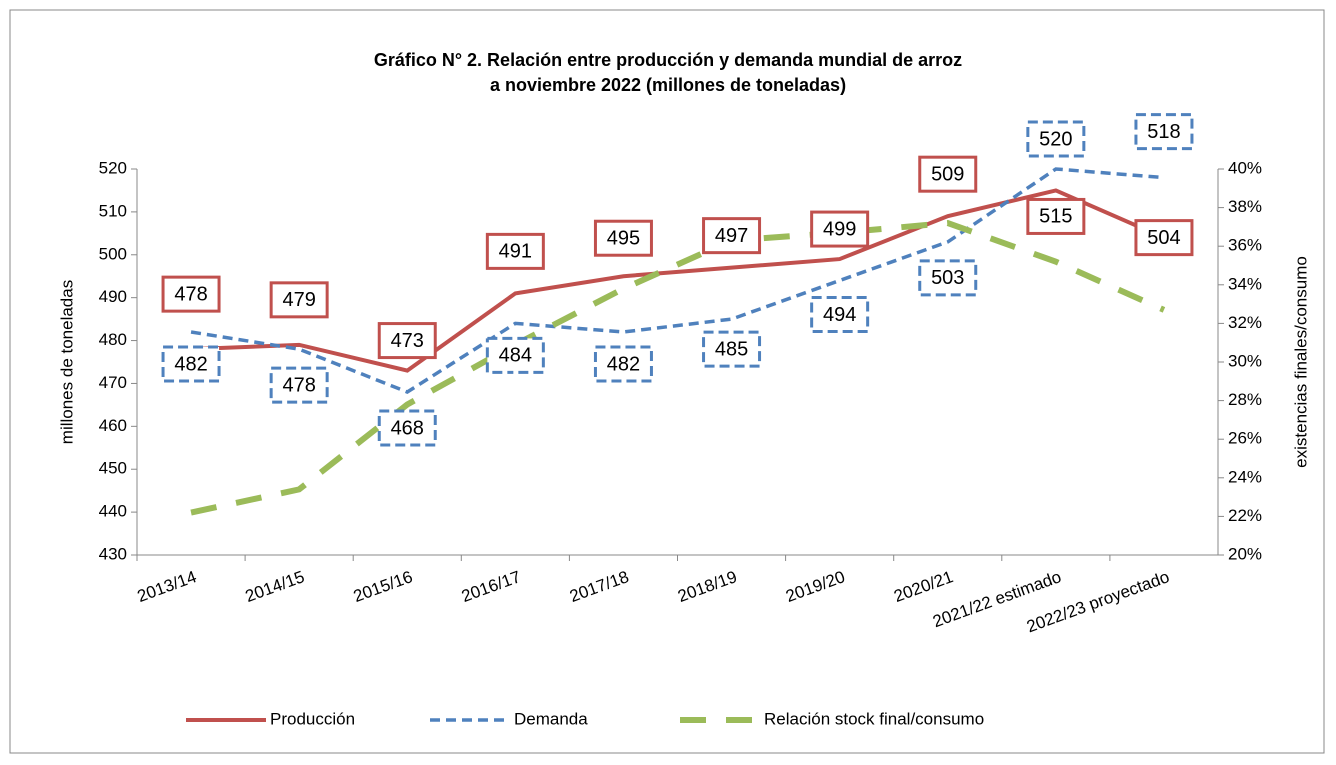  What do you see at coordinates (113, 296) in the screenshot?
I see `y-tick-label: 490` at bounding box center [113, 296].